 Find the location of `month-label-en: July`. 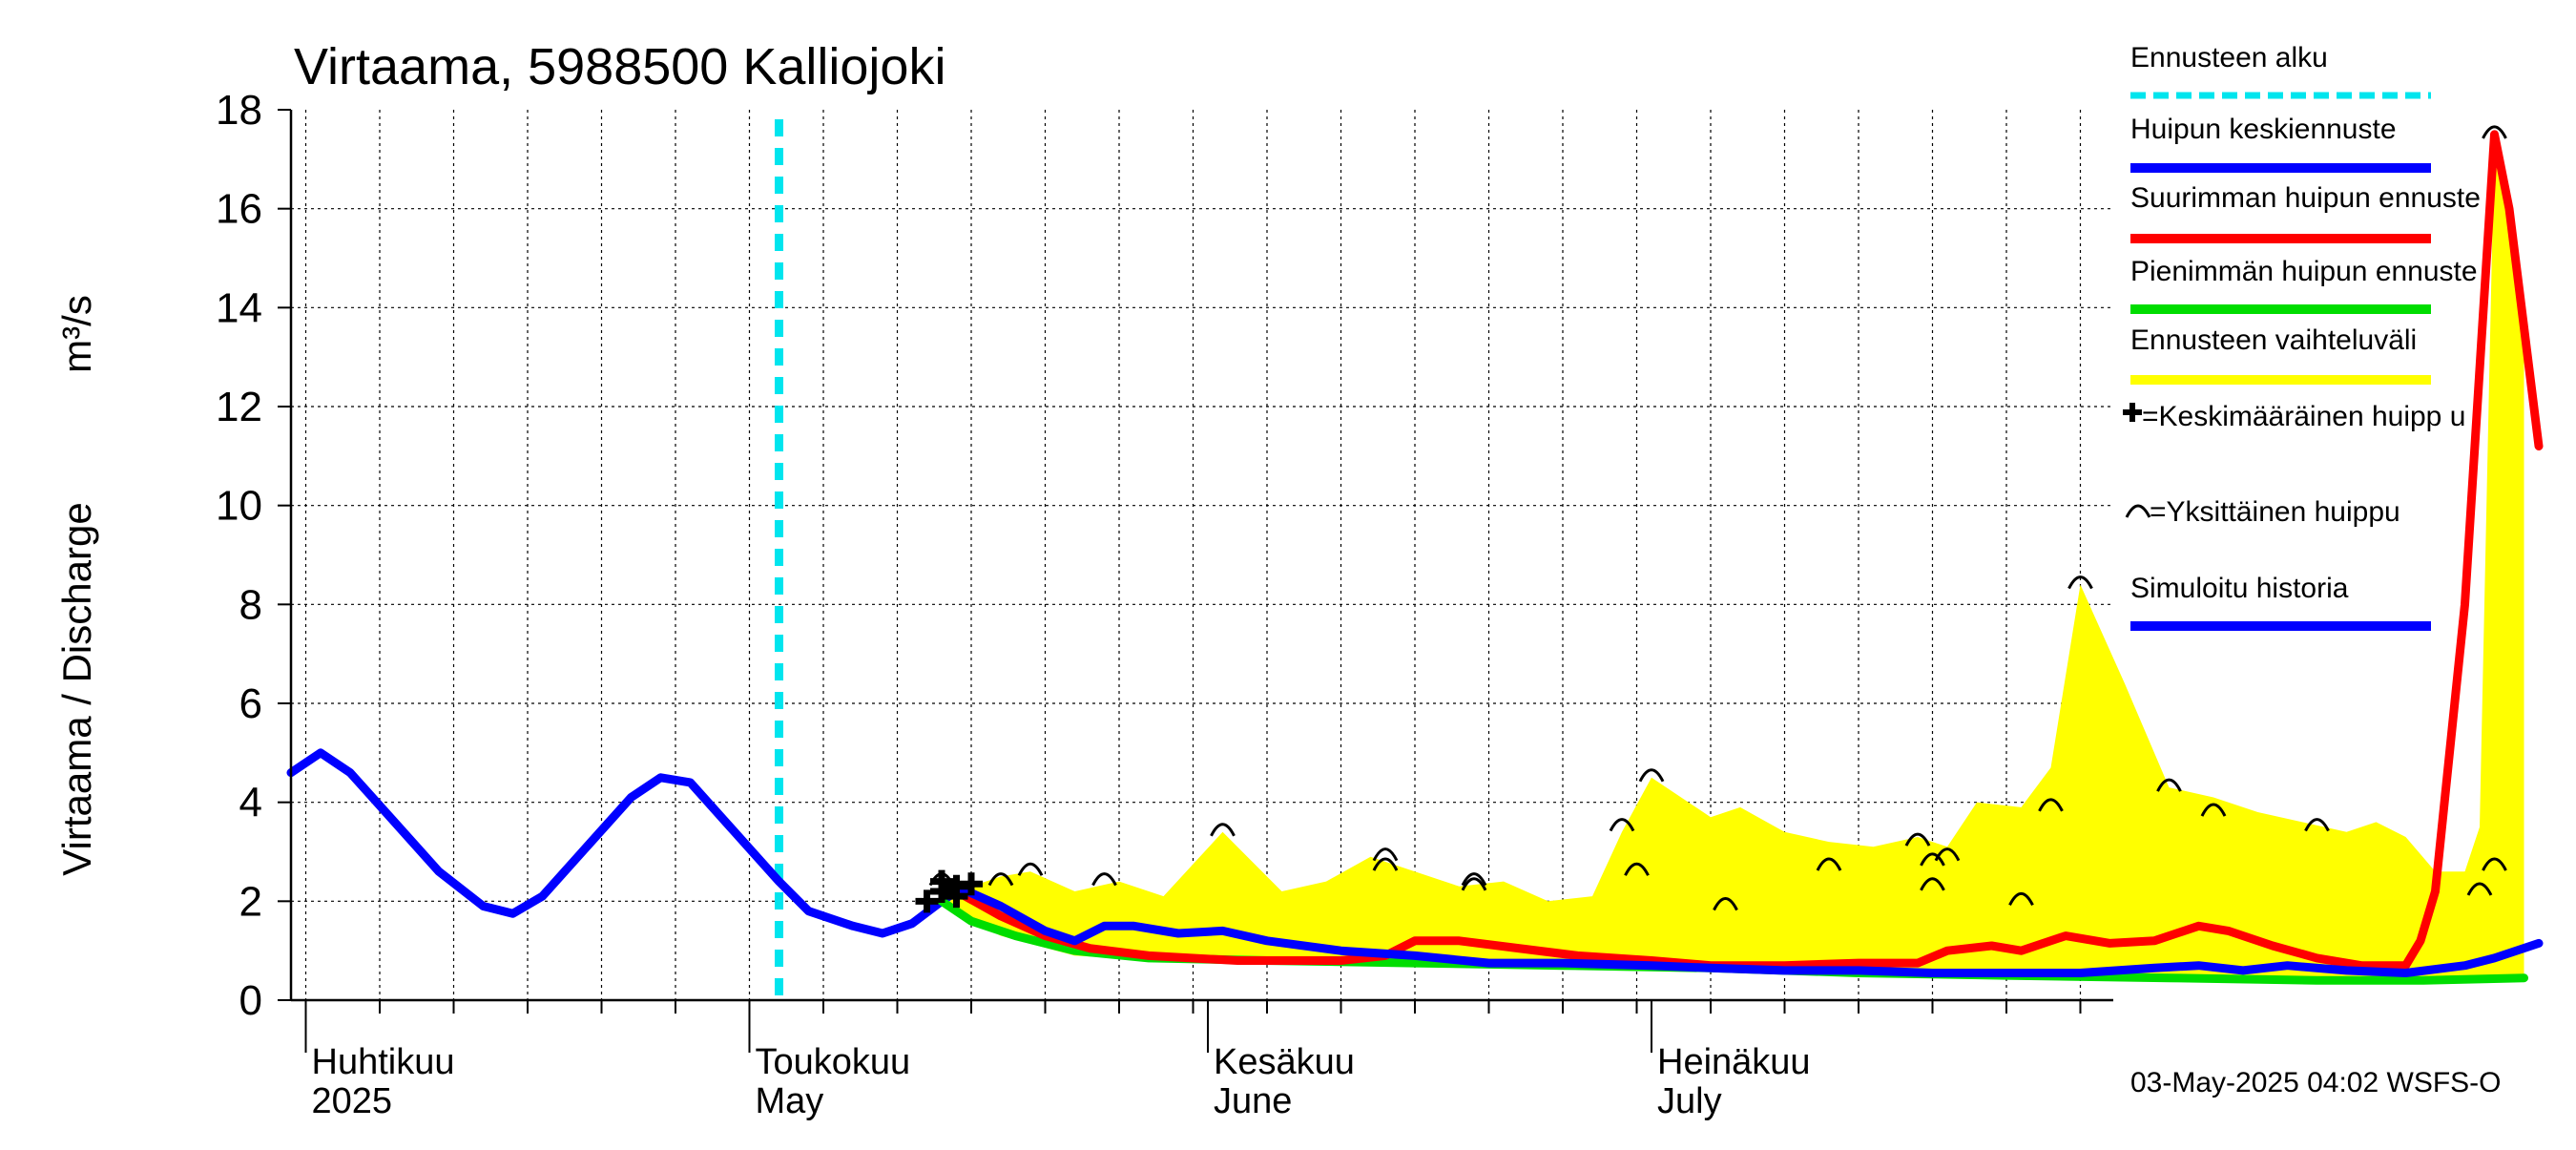

month-label-en: July is located at coordinates (1689, 1101).